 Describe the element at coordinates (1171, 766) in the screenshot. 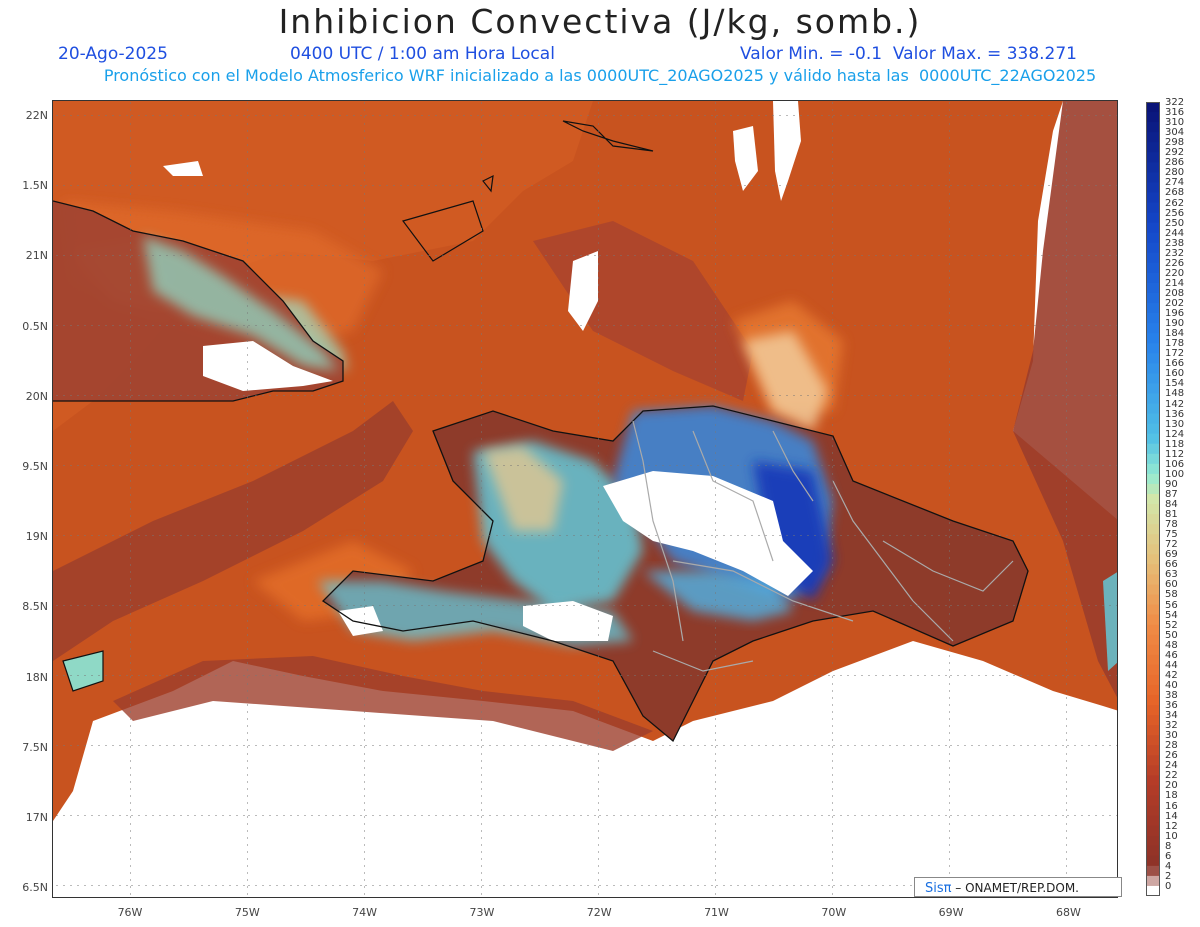

I see `legend-label: 24` at that location.